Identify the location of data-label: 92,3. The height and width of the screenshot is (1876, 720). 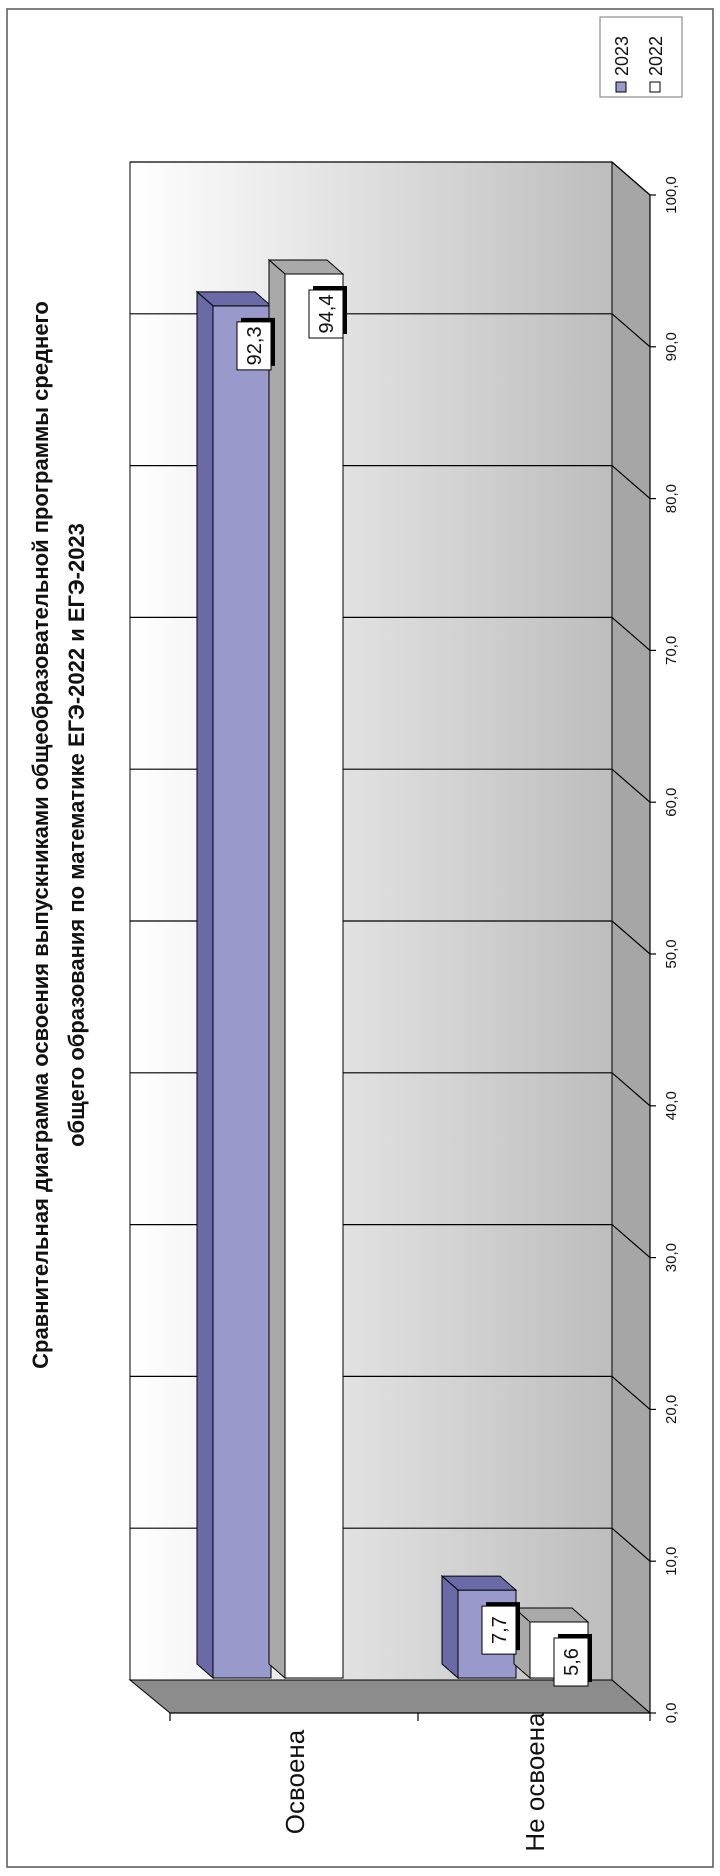
(255, 345).